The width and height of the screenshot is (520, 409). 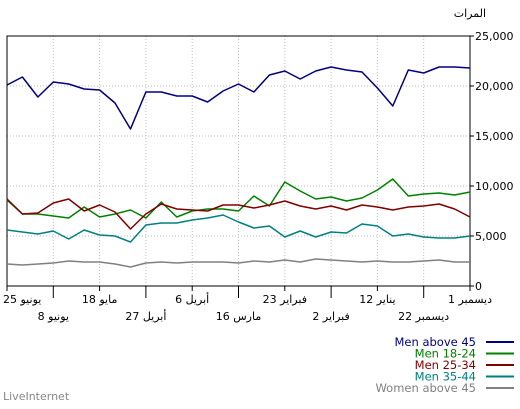 What do you see at coordinates (470, 299) in the screenshot?
I see `x-tick-label: 1 ديسمبر` at bounding box center [470, 299].